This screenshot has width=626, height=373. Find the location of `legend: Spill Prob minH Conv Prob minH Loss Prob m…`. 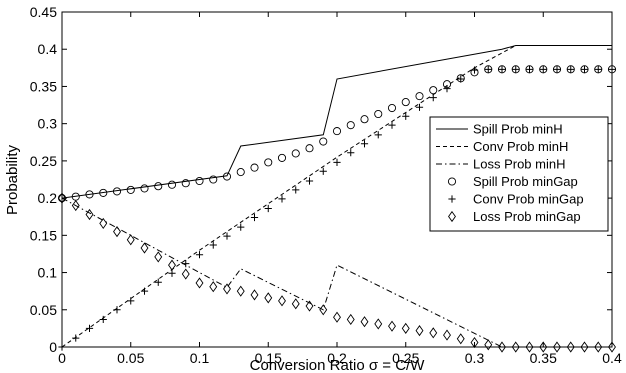

legend: Spill Prob minH Conv Prob minH Loss Prob m… is located at coordinates (519, 174).